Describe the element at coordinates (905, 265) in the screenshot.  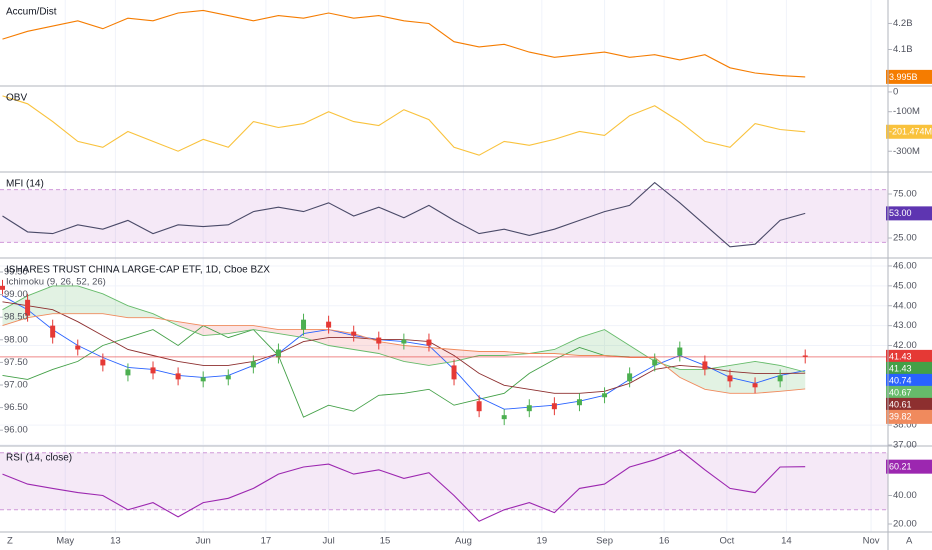
I see `y2-tick-label: 46.00` at that location.